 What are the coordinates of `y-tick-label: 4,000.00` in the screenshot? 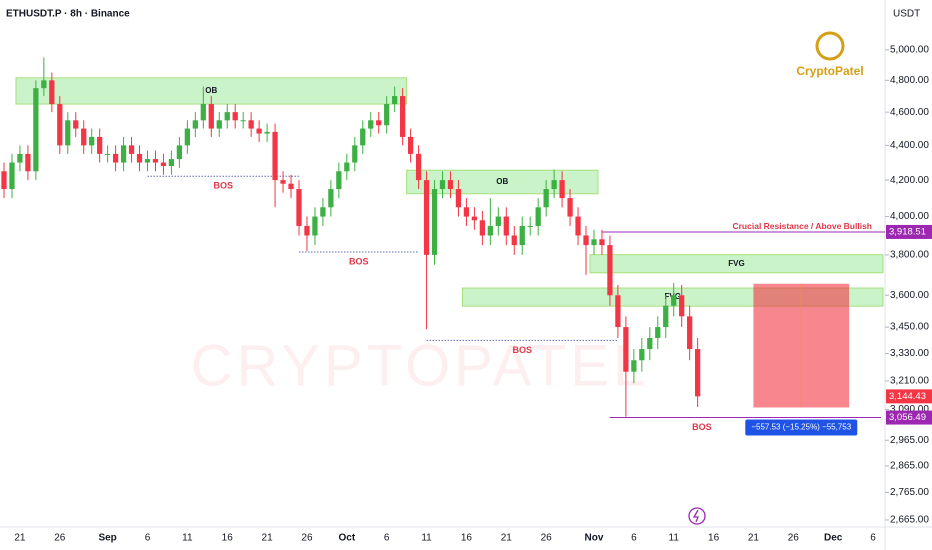 It's located at (909, 216).